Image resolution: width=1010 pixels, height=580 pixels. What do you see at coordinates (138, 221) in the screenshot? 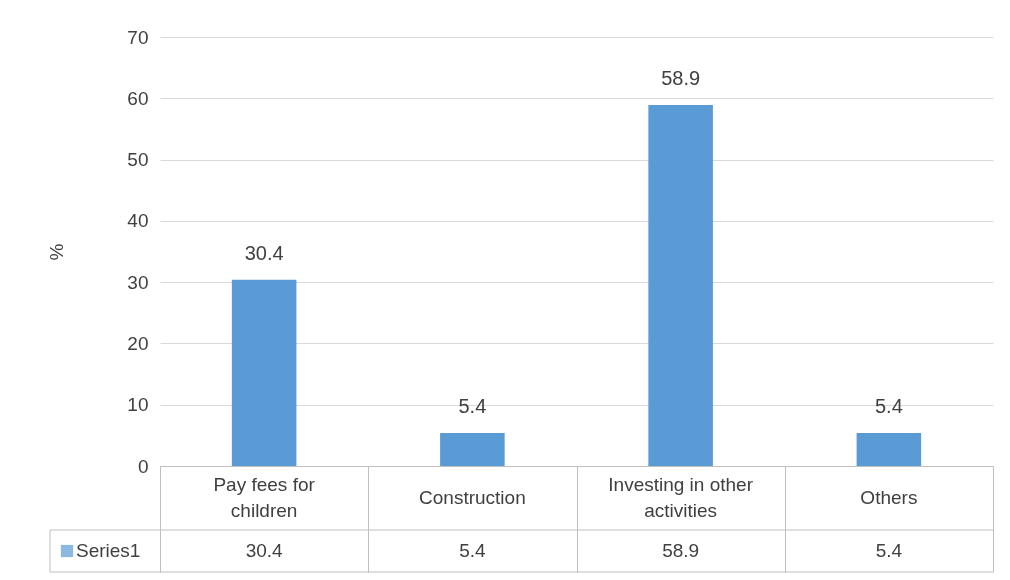
I see `y-tick-label: 40` at bounding box center [138, 221].